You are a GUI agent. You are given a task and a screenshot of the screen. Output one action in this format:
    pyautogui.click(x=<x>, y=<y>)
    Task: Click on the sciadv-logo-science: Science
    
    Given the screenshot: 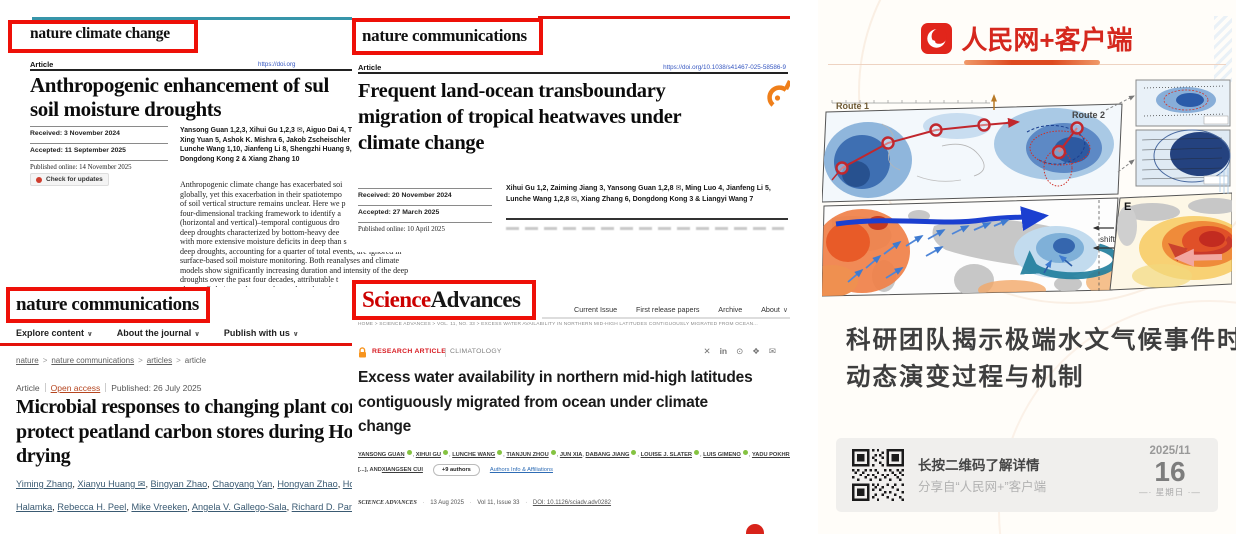 What is the action you would take?
    pyautogui.click(x=396, y=299)
    